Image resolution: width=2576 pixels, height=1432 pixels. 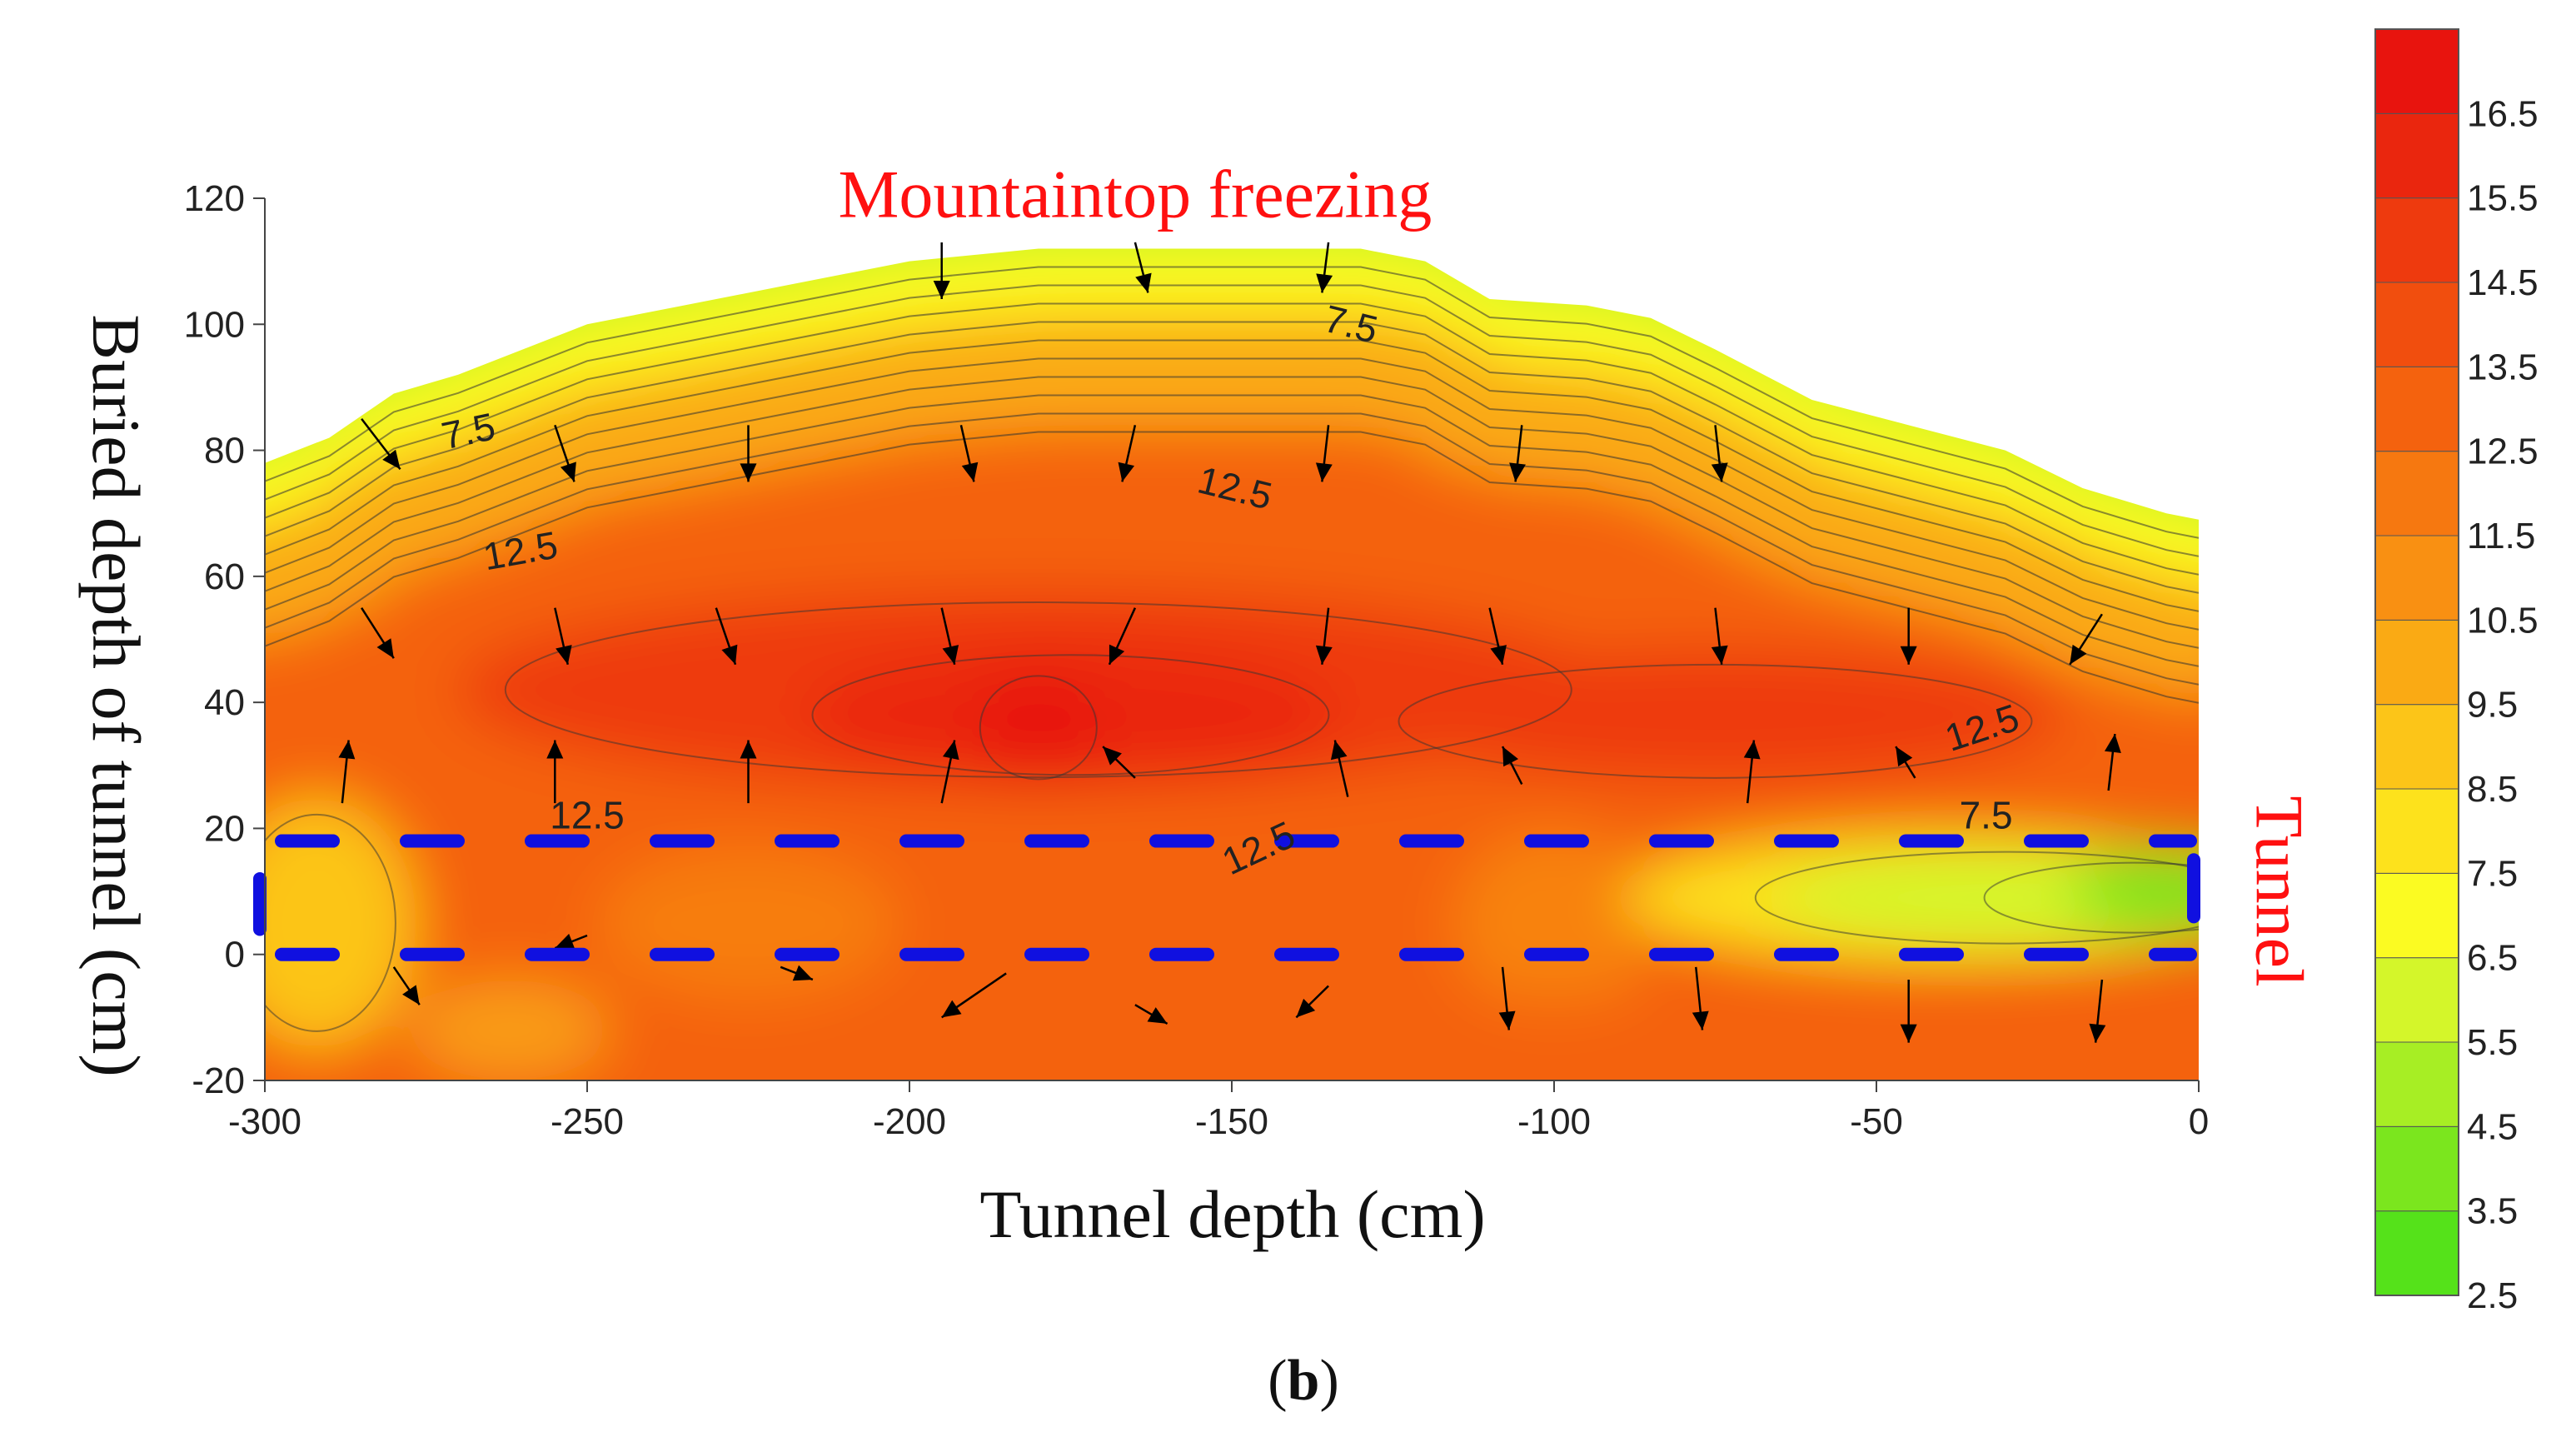 I want to click on y-axis-title: Buried depth of tunnel (cm), so click(x=116, y=695).